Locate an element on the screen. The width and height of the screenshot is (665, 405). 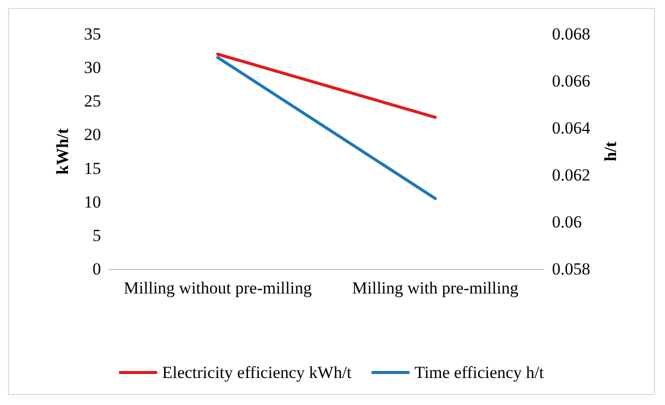
y-tick-label: 30 is located at coordinates (92, 68).